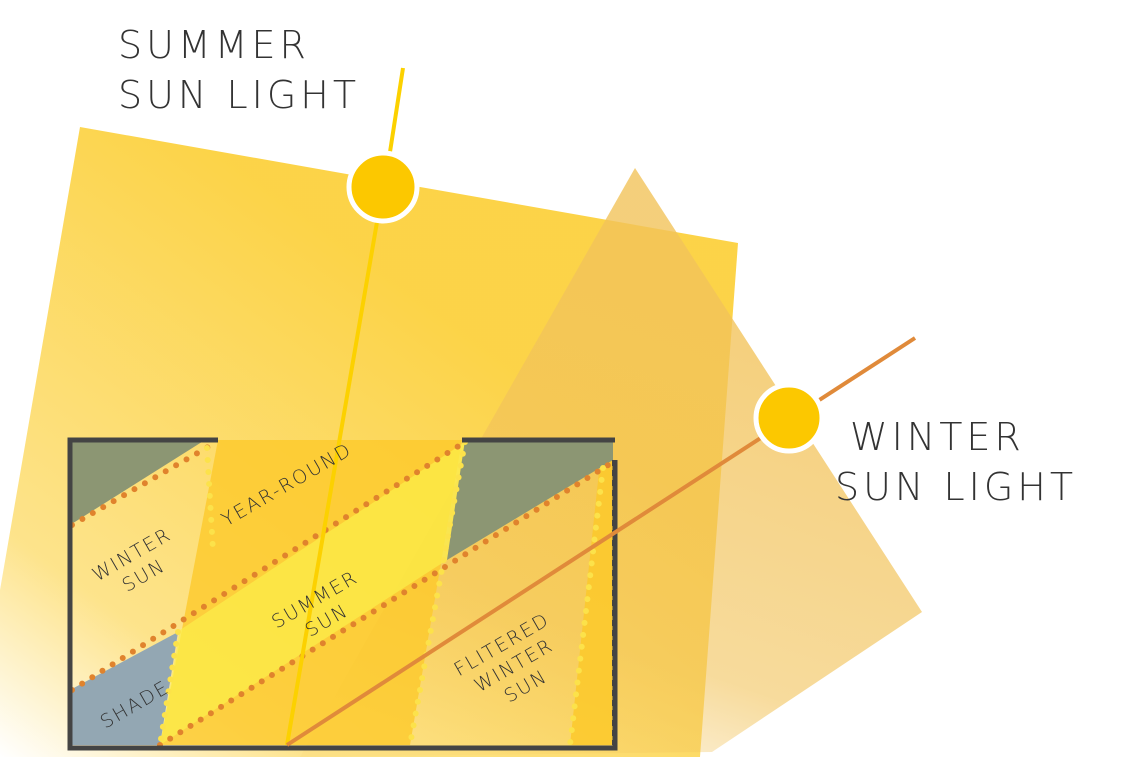  What do you see at coordinates (937, 437) in the screenshot?
I see `label: WINTER` at bounding box center [937, 437].